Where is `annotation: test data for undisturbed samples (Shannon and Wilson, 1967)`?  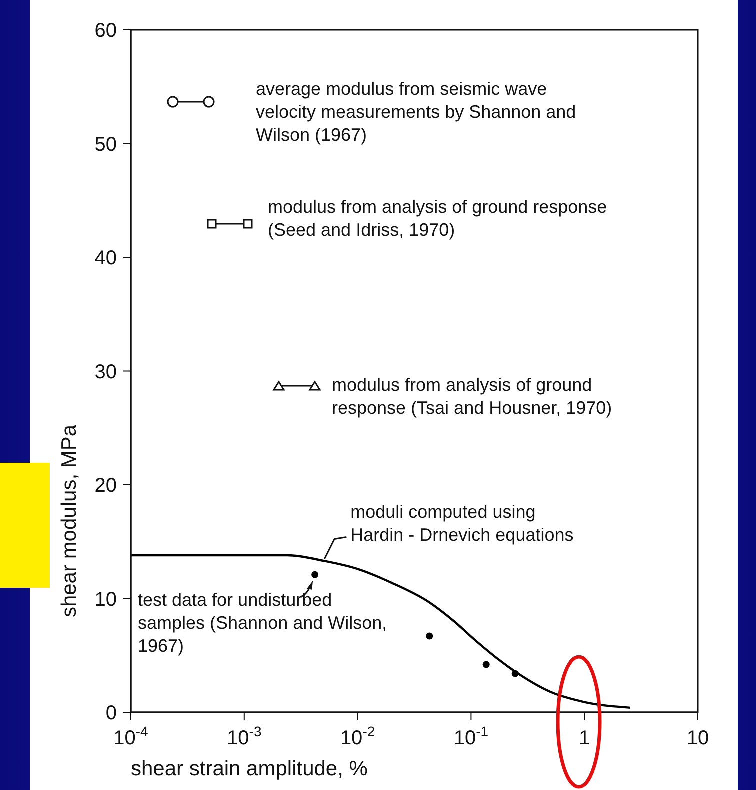
annotation: test data for undisturbed samples (Shannon and Wilson, 1967) is located at coordinates (263, 623).